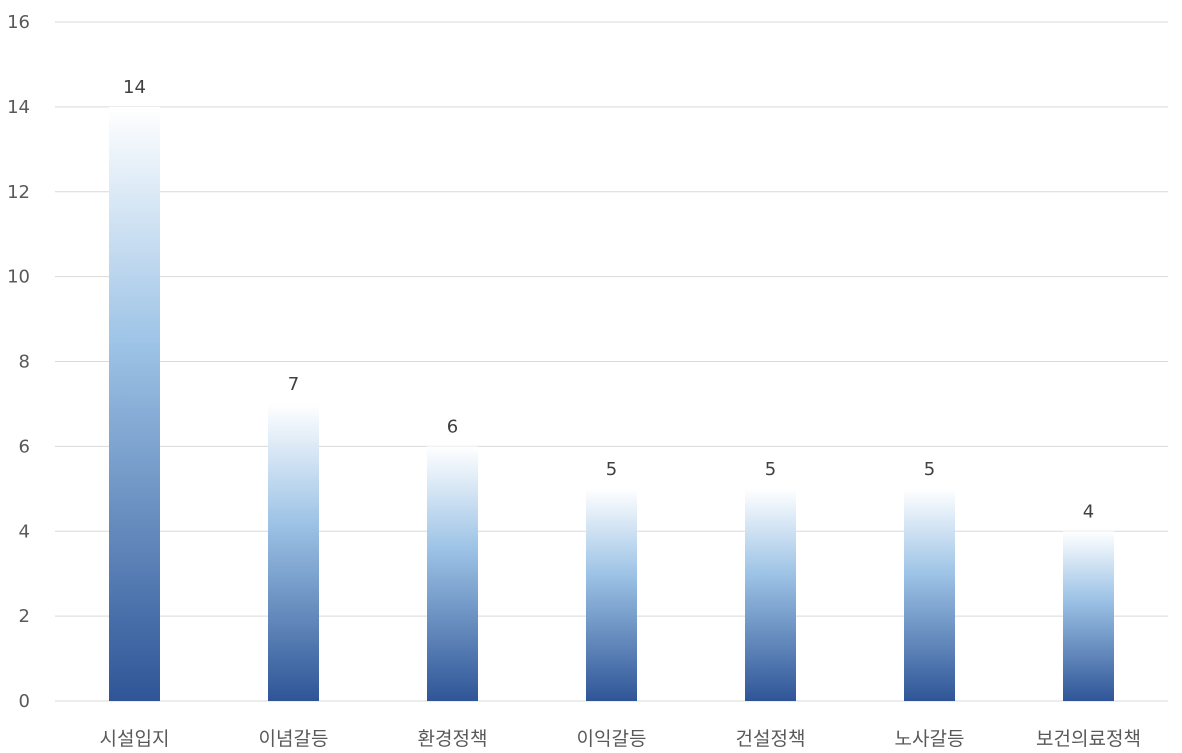 The height and width of the screenshot is (753, 1182). I want to click on bar-value-label: 14, so click(134, 87).